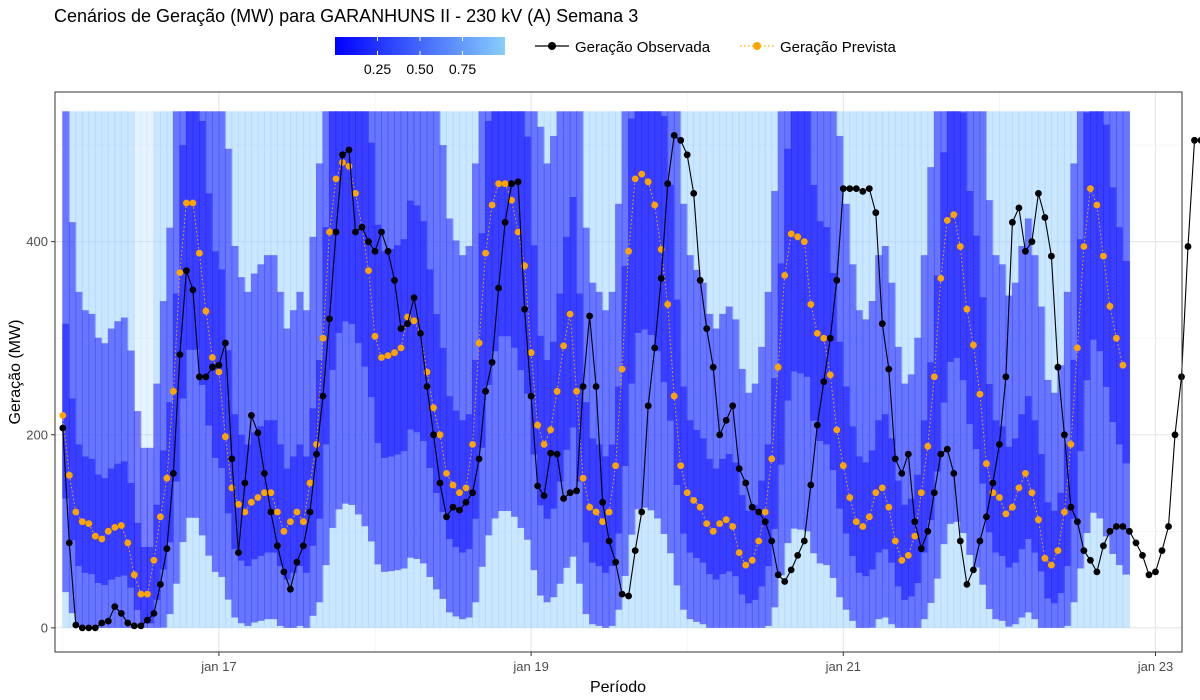 This screenshot has width=1200, height=700. I want to click on scenario-band-main, so click(749, 510).